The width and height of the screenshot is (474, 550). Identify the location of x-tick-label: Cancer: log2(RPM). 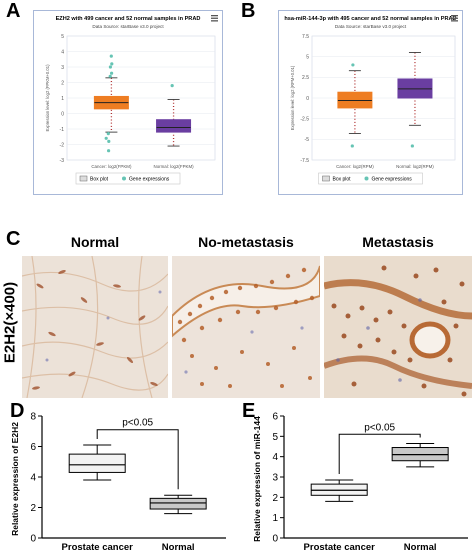
(355, 166).